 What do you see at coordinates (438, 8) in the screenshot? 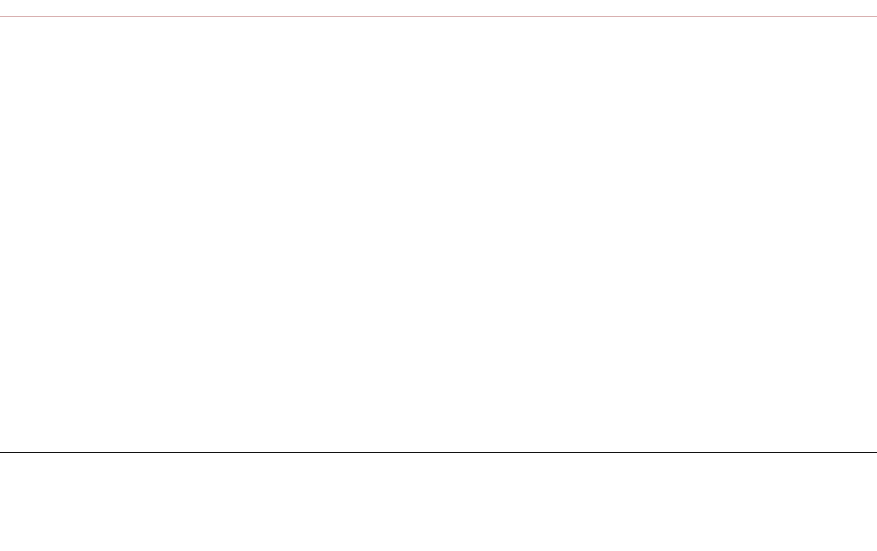
I see `date-axis` at bounding box center [438, 8].